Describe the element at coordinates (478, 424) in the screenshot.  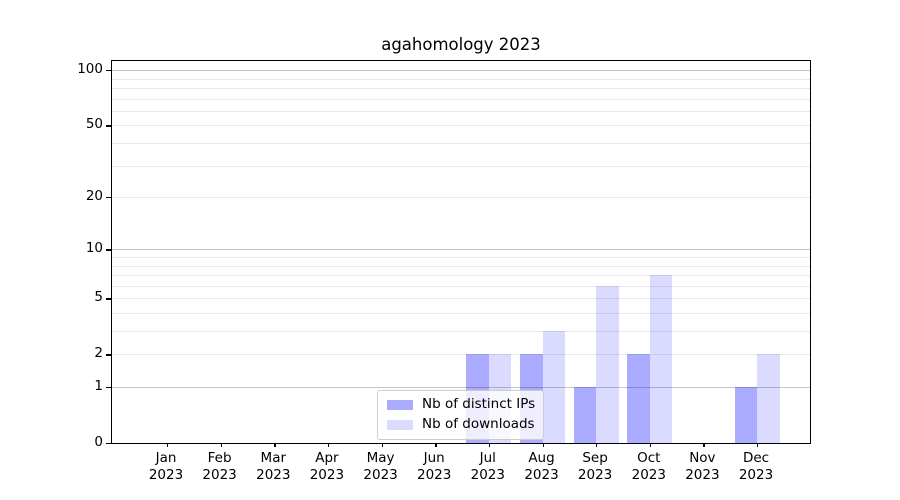
I see `legend-label-downloads: Nb of downloads` at that location.